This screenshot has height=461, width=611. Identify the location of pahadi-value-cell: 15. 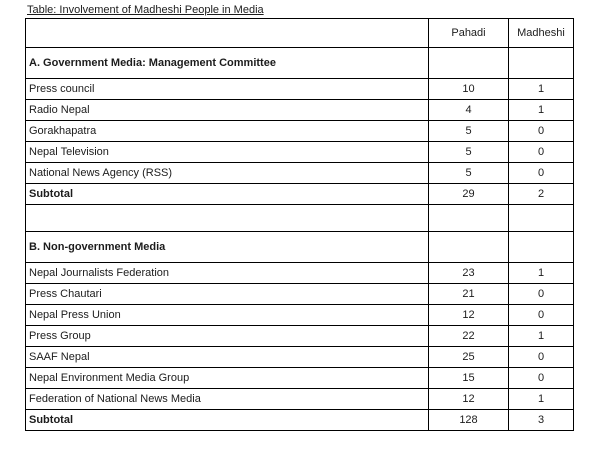
(468, 378).